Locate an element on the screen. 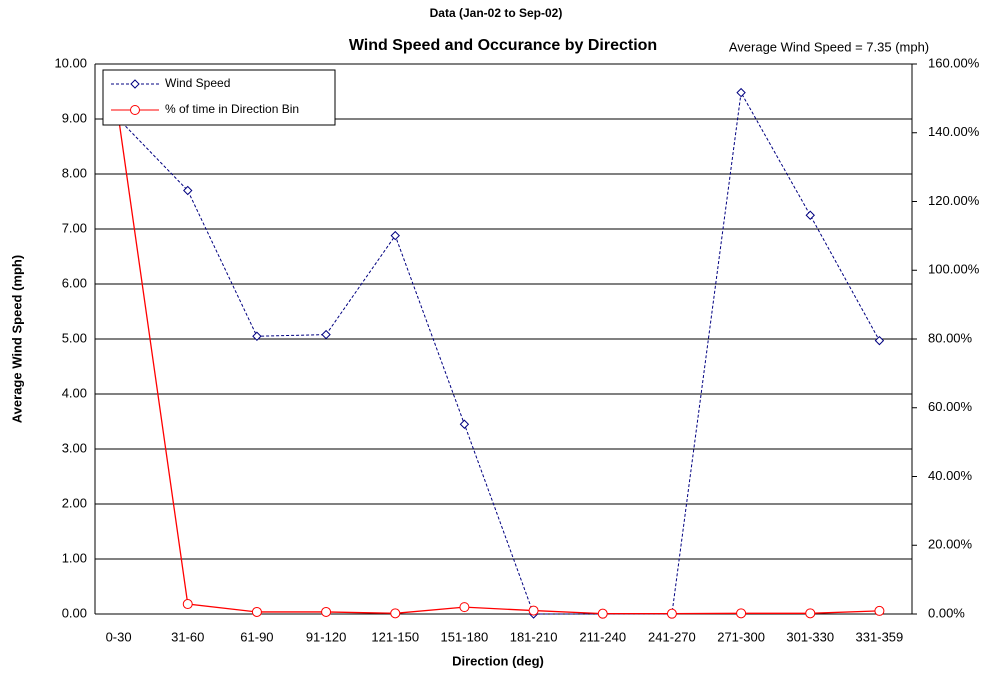 This screenshot has width=990, height=676. y-tick-label: 9.00 is located at coordinates (74, 117).